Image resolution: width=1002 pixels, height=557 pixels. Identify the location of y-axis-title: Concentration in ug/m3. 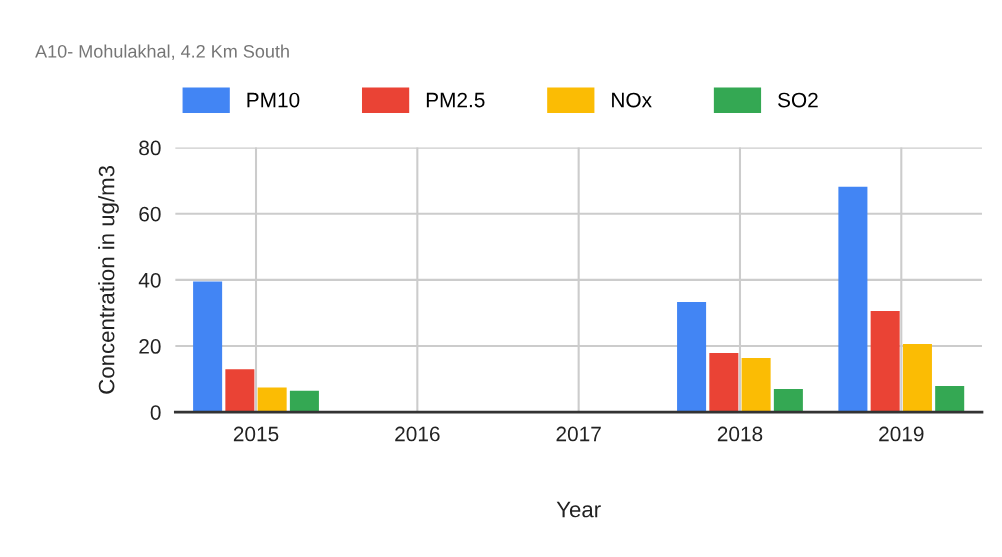
(108, 279).